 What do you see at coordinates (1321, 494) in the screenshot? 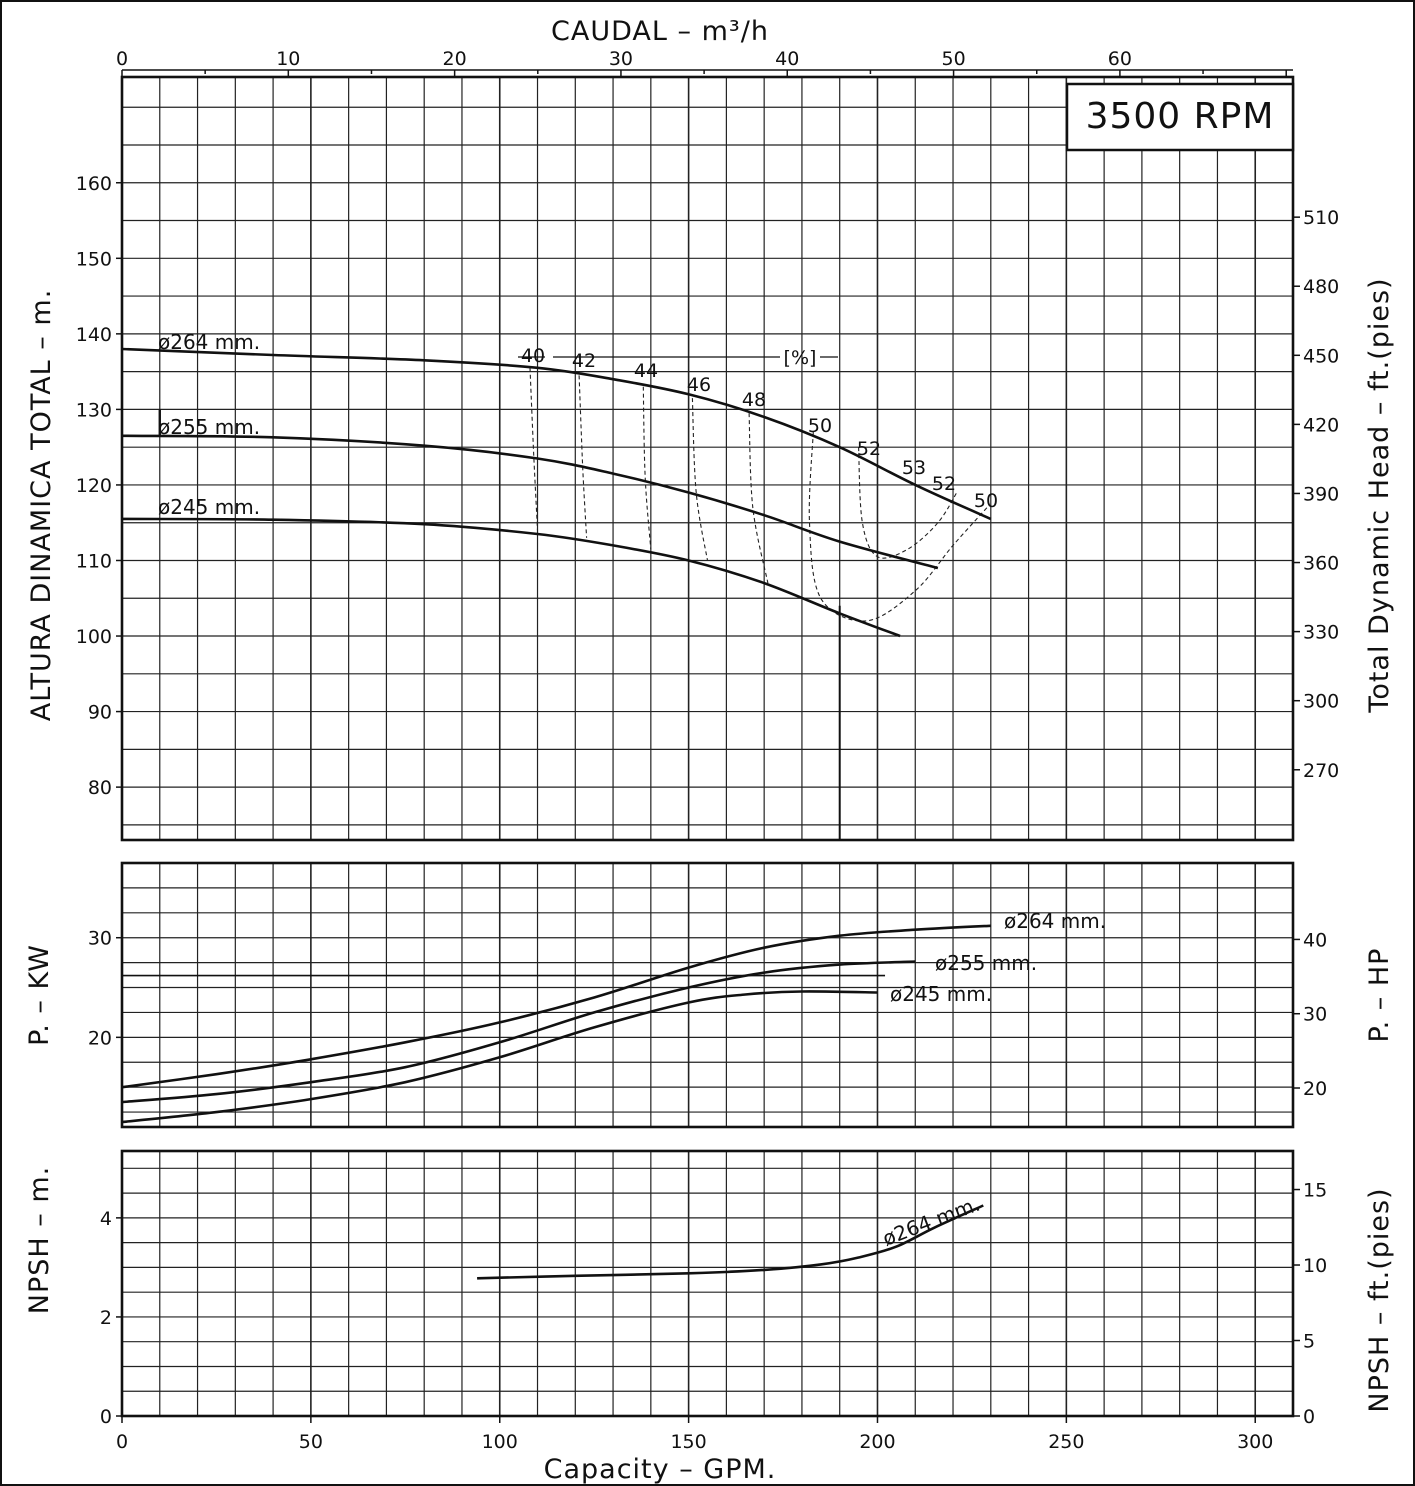
I see `head-right-tick-label: 390` at bounding box center [1321, 494].